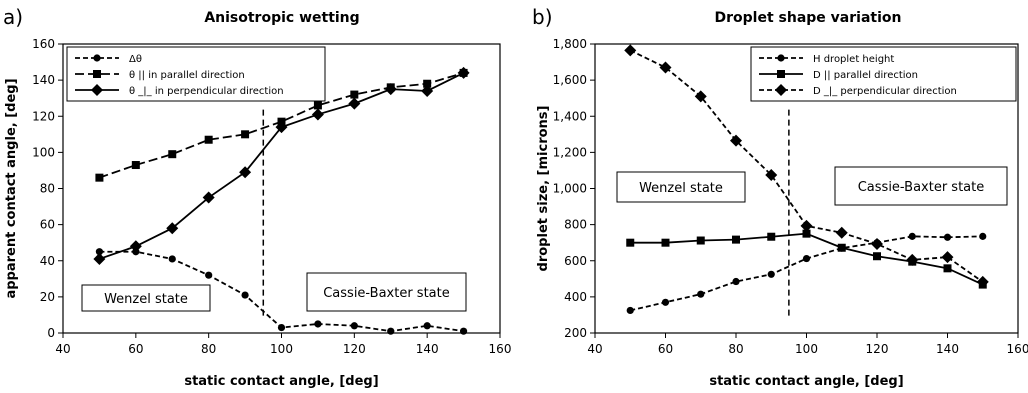 This screenshot has height=393, width=1028. What do you see at coordinates (575, 333) in the screenshot?
I see `y-tick-label: 200` at bounding box center [575, 333].